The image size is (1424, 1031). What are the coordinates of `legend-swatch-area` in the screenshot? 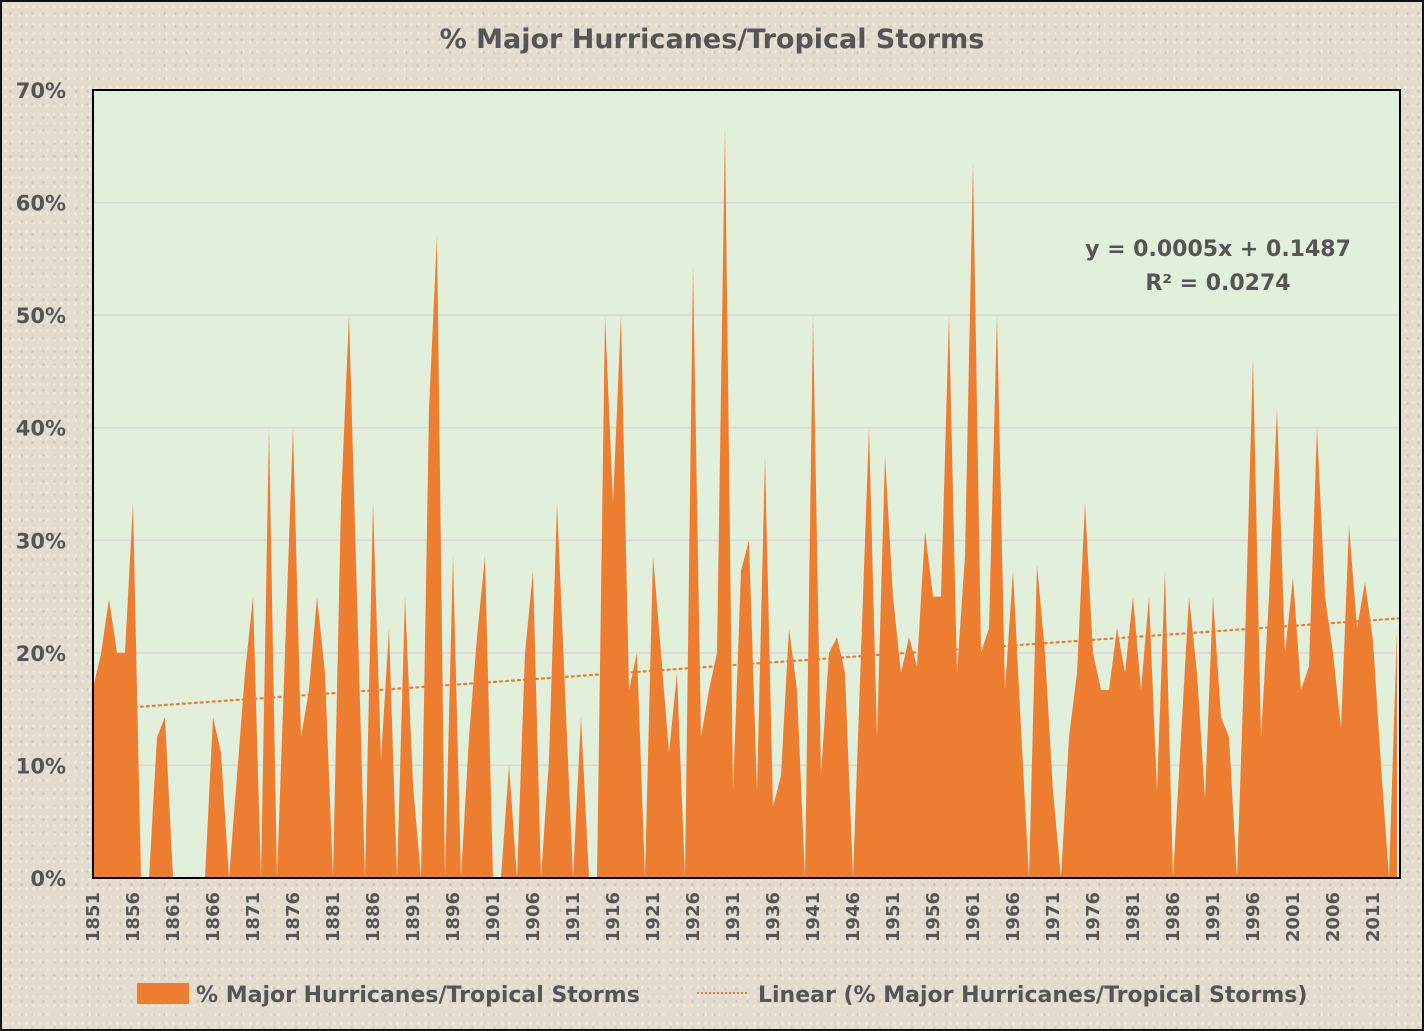 It's located at (163, 993).